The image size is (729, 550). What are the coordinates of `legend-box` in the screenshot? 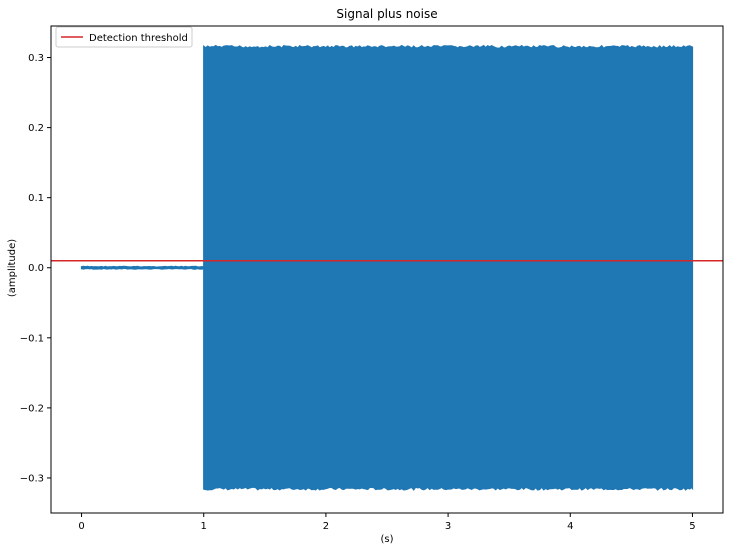 It's located at (124, 37).